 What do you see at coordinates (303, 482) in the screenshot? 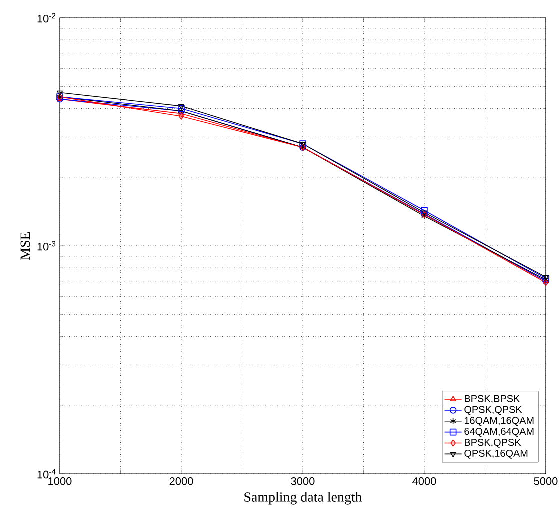
I see `x-tick-label: 3000` at bounding box center [303, 482].